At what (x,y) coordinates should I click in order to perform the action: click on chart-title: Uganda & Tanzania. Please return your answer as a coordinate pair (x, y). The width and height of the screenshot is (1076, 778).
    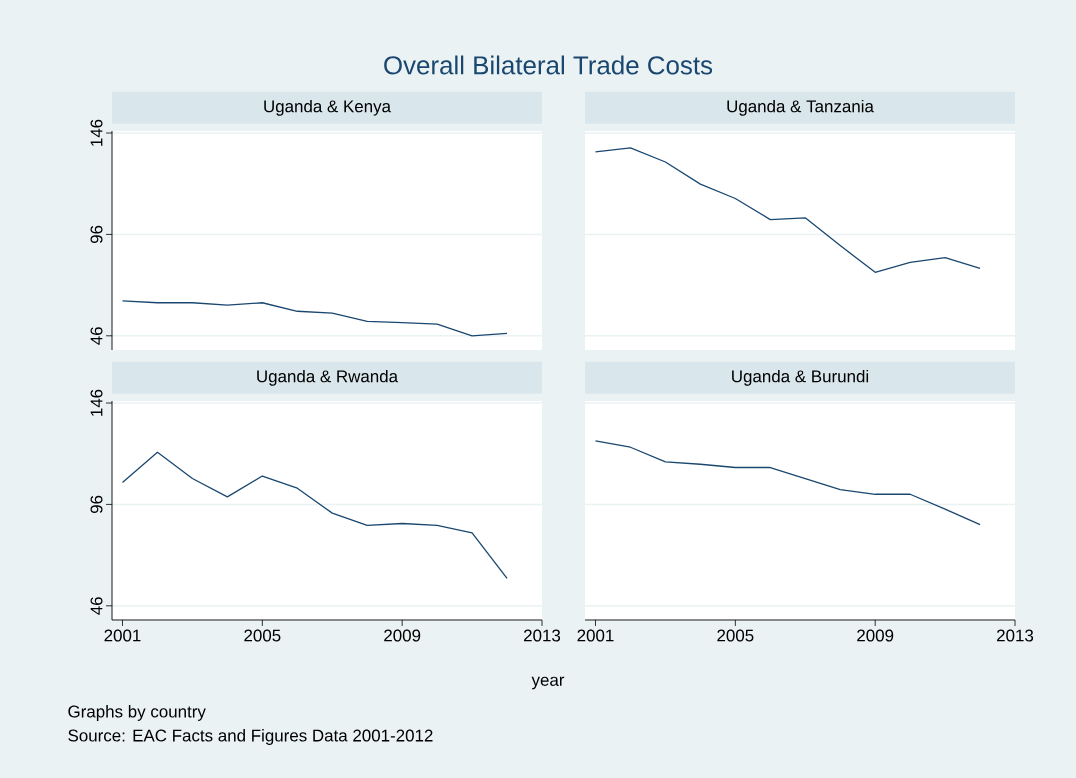
    Looking at the image, I should click on (800, 107).